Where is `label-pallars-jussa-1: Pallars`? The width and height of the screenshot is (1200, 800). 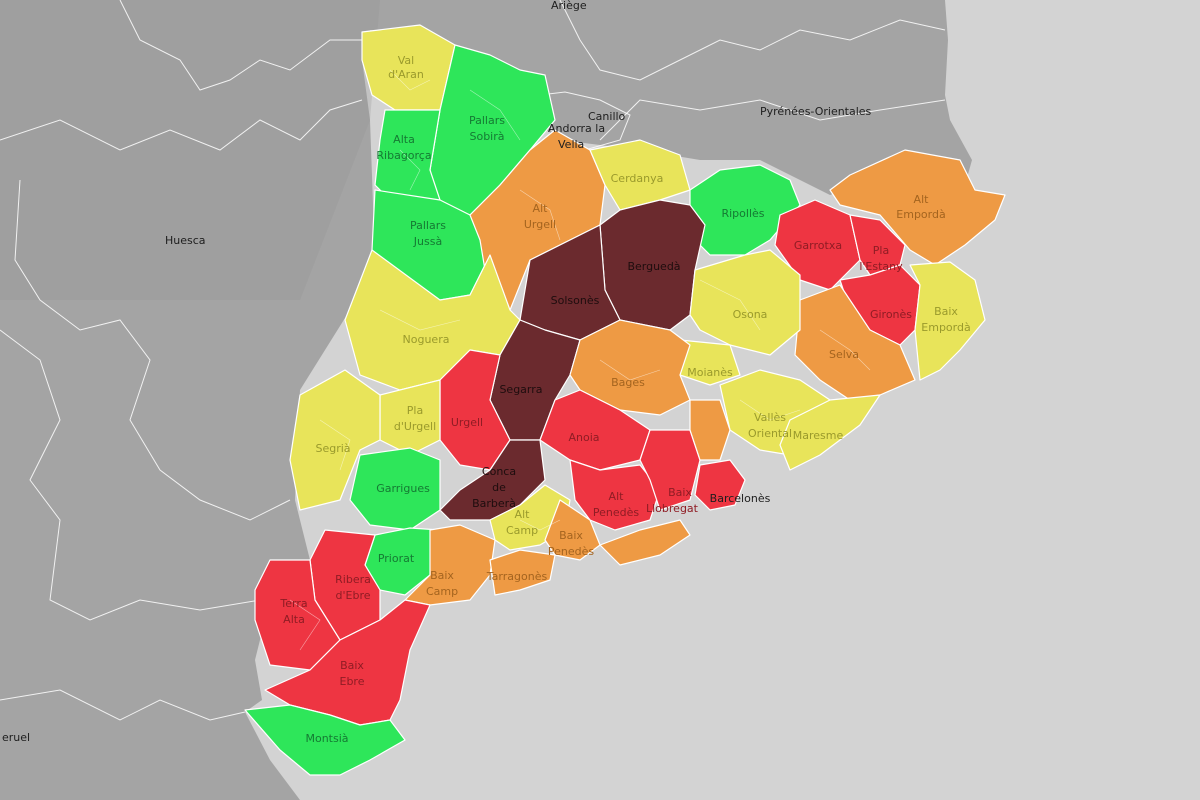 label-pallars-jussa-1: Pallars is located at coordinates (428, 225).